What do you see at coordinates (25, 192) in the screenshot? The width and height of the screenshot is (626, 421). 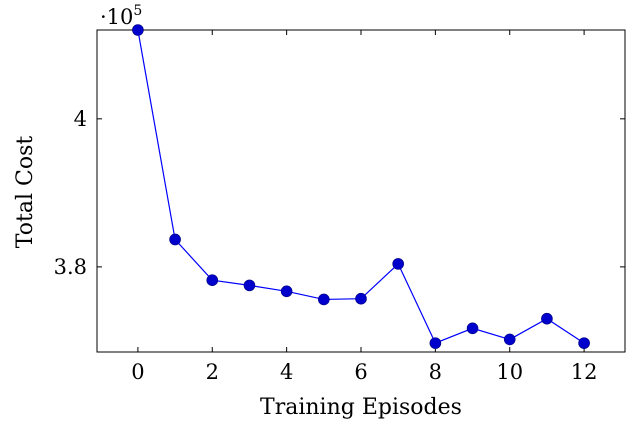 I see `y-axis-title: Total Cost` at bounding box center [25, 192].